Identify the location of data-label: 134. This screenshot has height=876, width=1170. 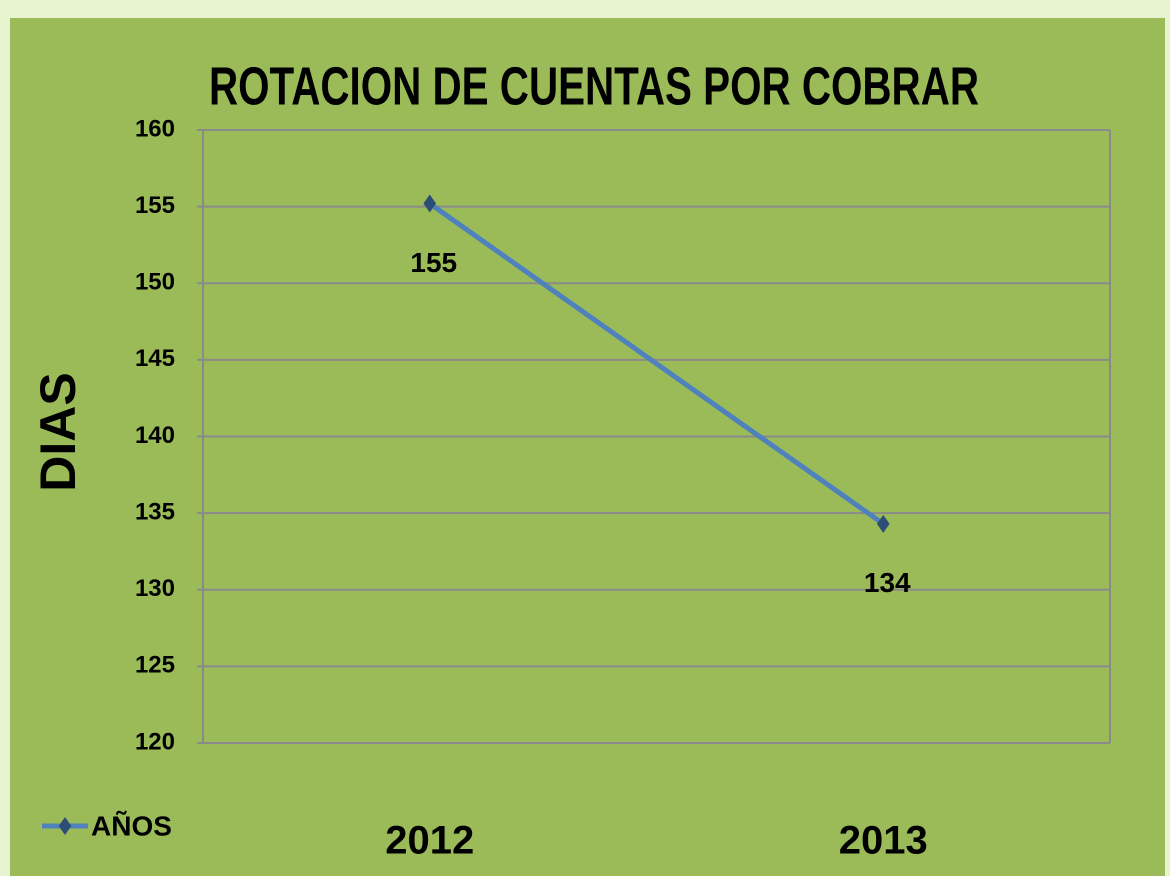
(887, 582).